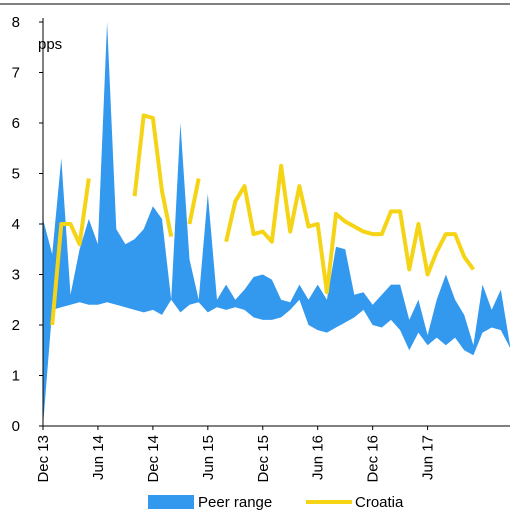  What do you see at coordinates (379, 502) in the screenshot?
I see `legend-label-croatia: Croatia` at bounding box center [379, 502].